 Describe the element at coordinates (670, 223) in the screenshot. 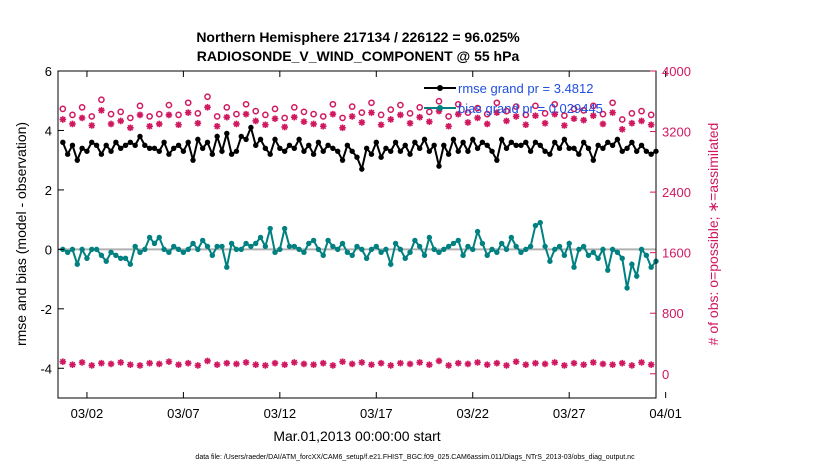

I see `y-axis-right: 0 800 1600 2400 3200 4000` at that location.